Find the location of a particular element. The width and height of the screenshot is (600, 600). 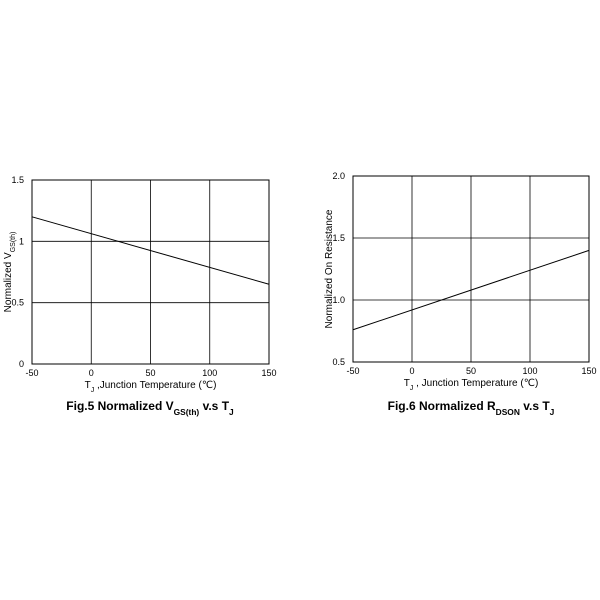

chart-title-part: Fig.5 Normalized V is located at coordinates (119, 406).